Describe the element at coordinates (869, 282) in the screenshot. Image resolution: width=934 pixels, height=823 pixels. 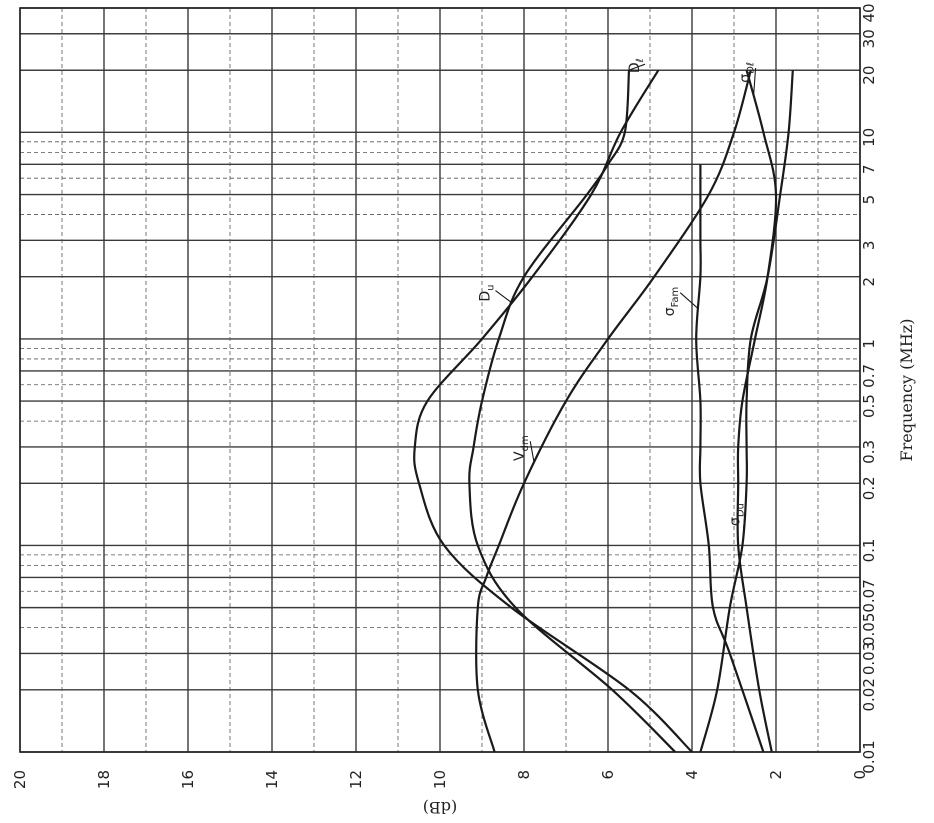
I see `x-tick-label: 2` at that location.